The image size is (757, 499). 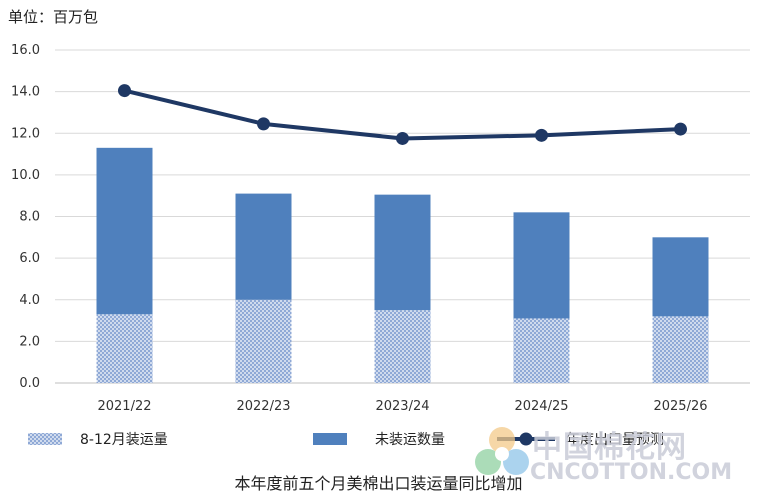 I want to click on x-tick-label: 2021/22, so click(x=124, y=406).